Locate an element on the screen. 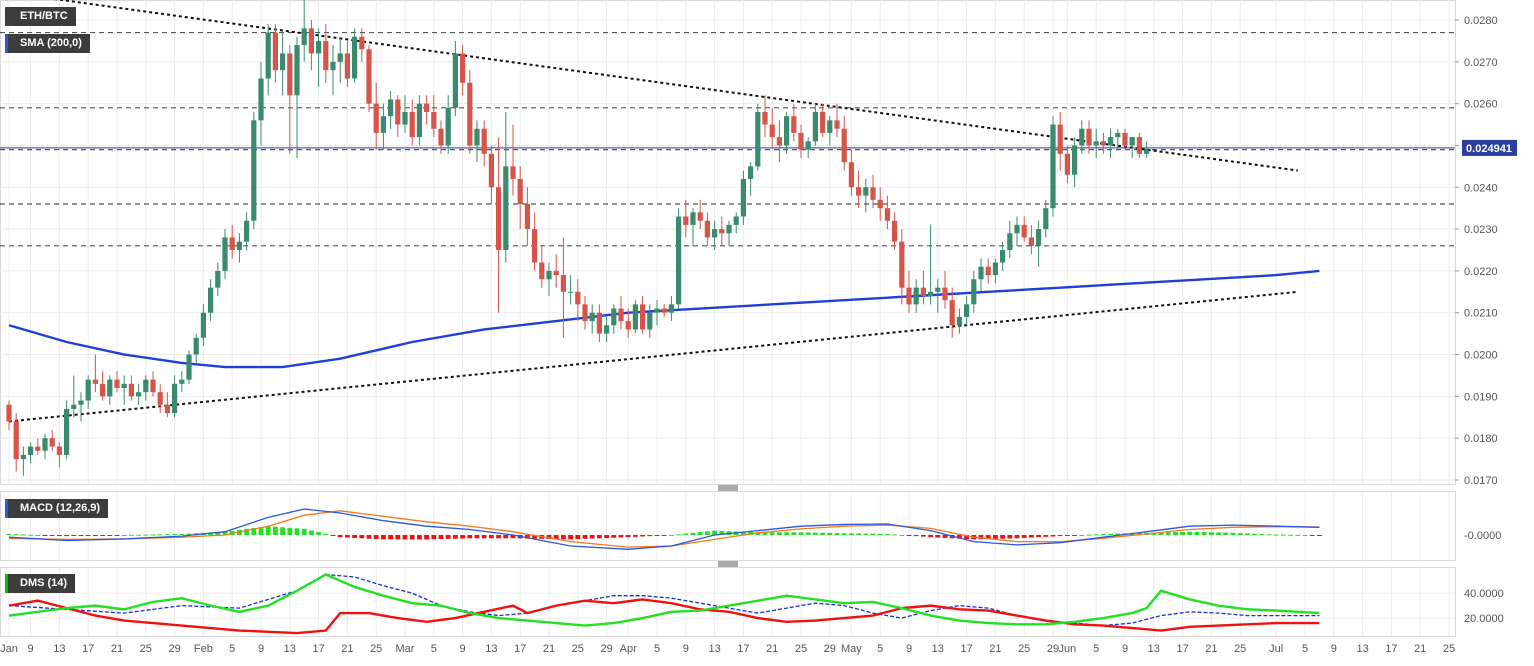 This screenshot has width=1534, height=666. time-tick-label: 5 is located at coordinates (1096, 649).